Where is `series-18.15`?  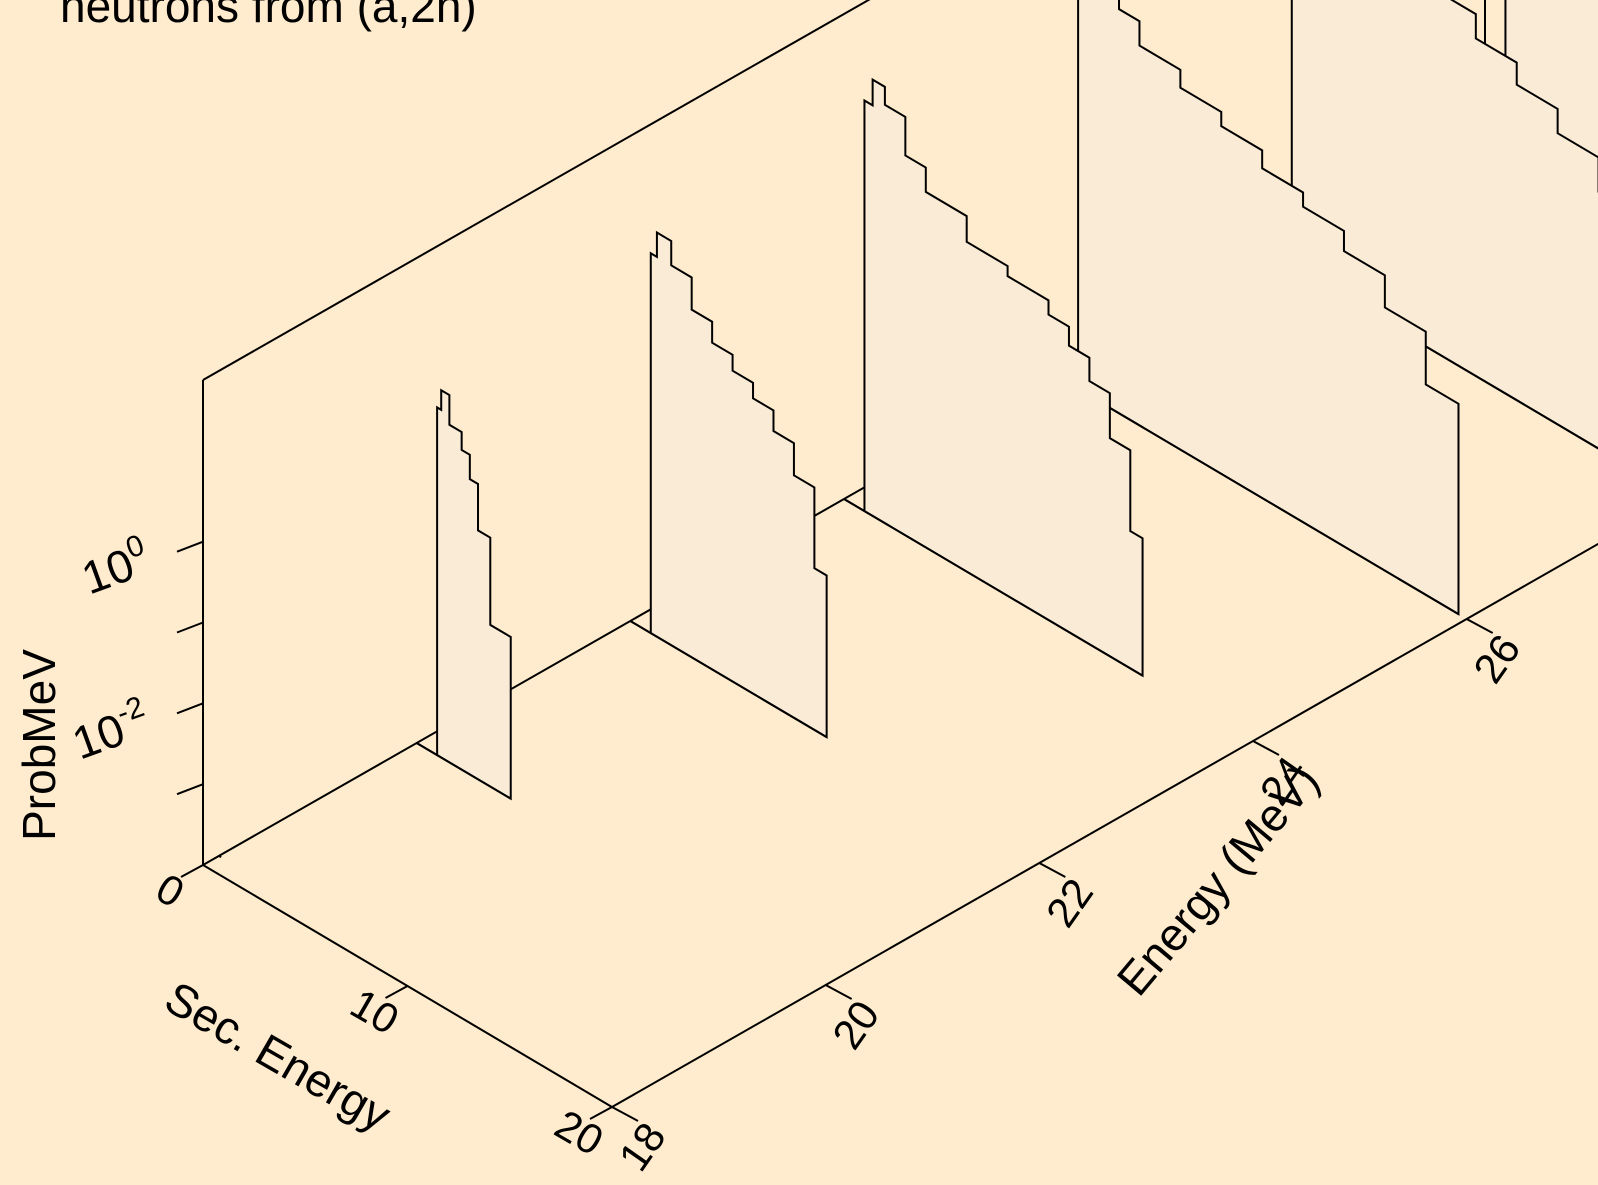 series-18.15 is located at coordinates (220, 856).